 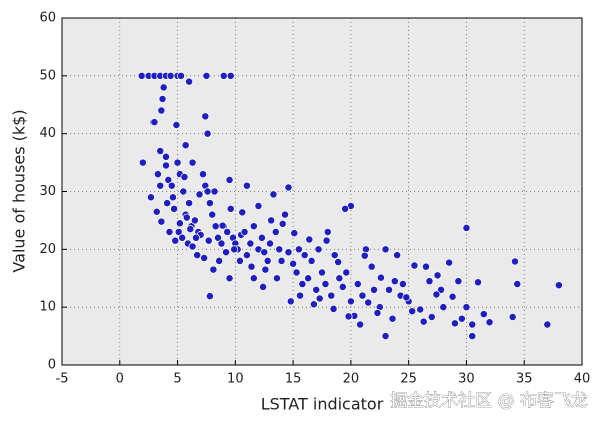 What do you see at coordinates (62, 379) in the screenshot?
I see `x-tick-label: -5` at bounding box center [62, 379].